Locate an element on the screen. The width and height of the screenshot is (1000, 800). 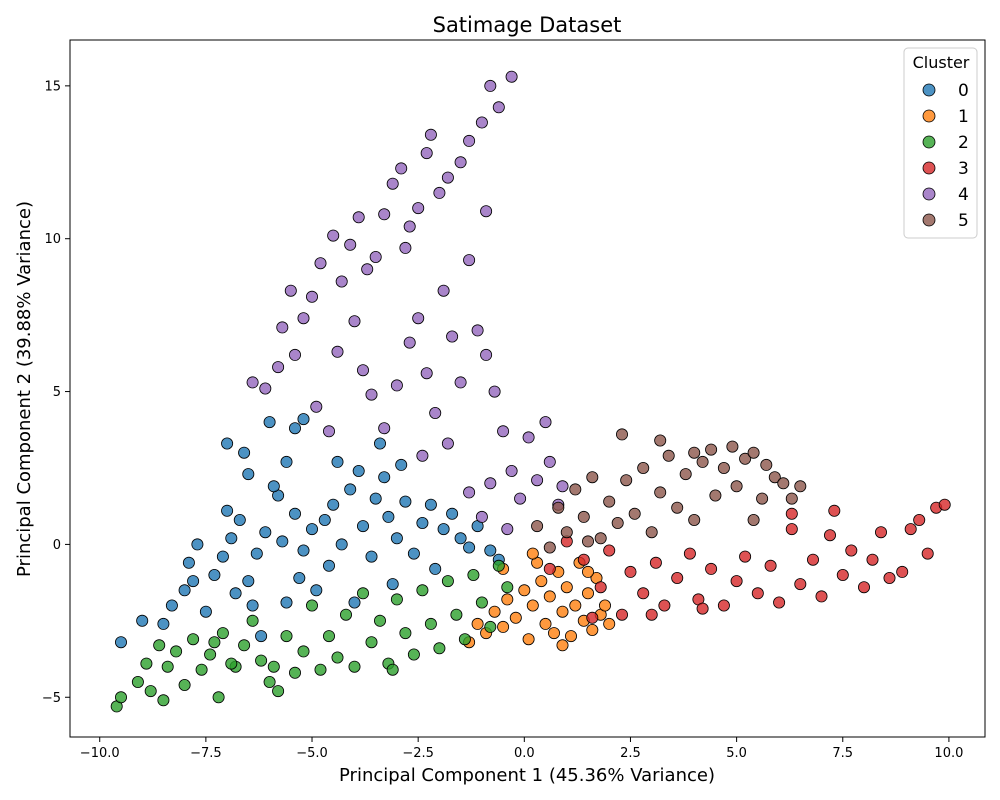
x-axis-title: Principal Component 1 (45.36% Variance) is located at coordinates (527, 775).